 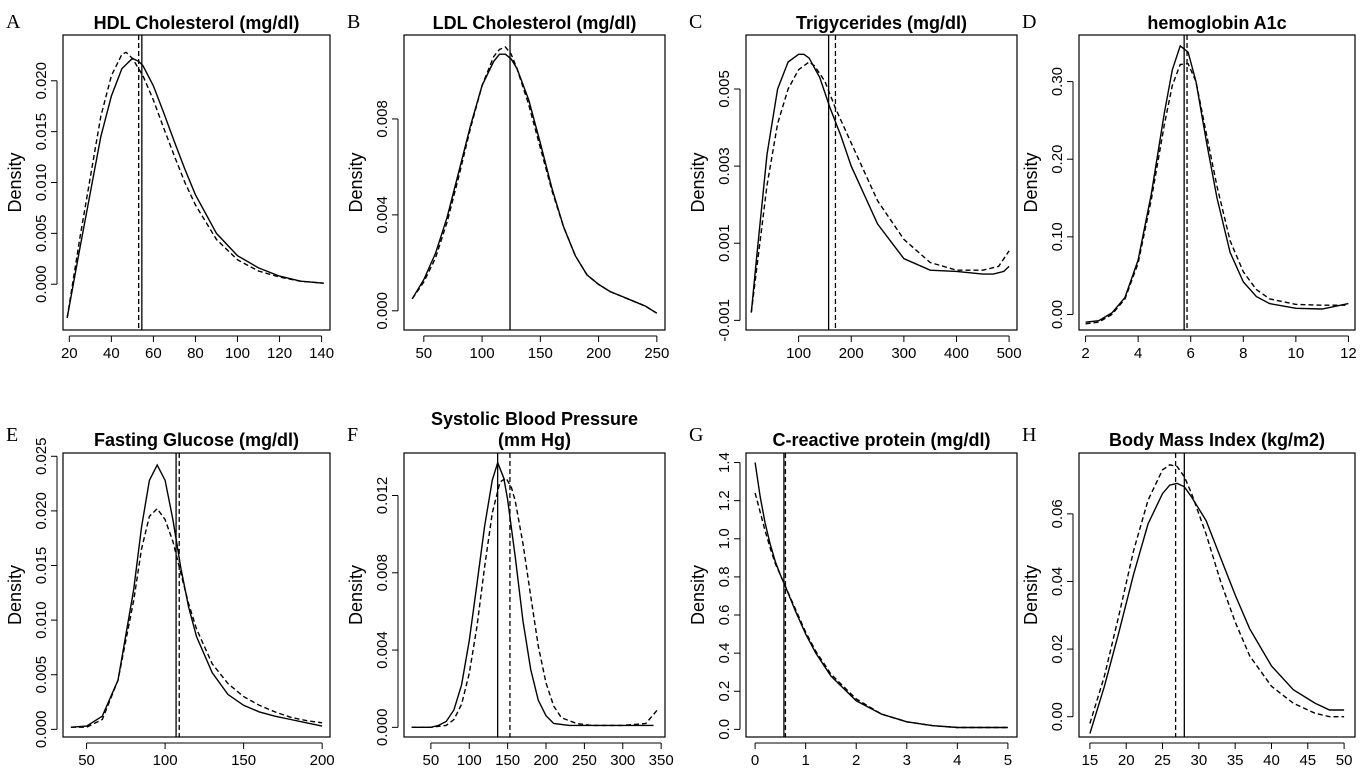 I want to click on y-tick-label: 0.6, so click(x=724, y=615).